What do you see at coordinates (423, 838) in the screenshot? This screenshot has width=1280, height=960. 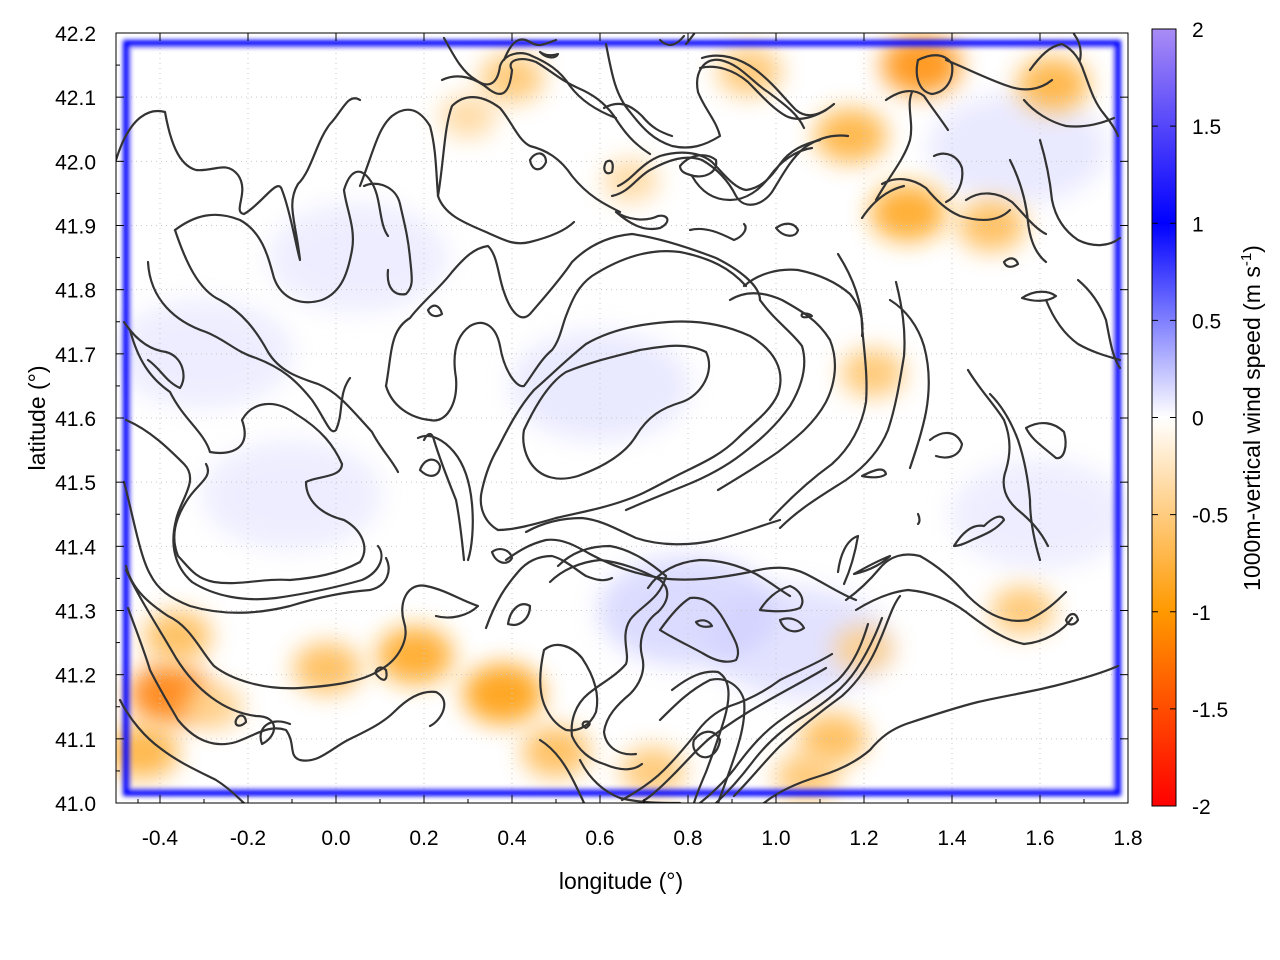 I see `x-tick-label: 0.2` at bounding box center [423, 838].